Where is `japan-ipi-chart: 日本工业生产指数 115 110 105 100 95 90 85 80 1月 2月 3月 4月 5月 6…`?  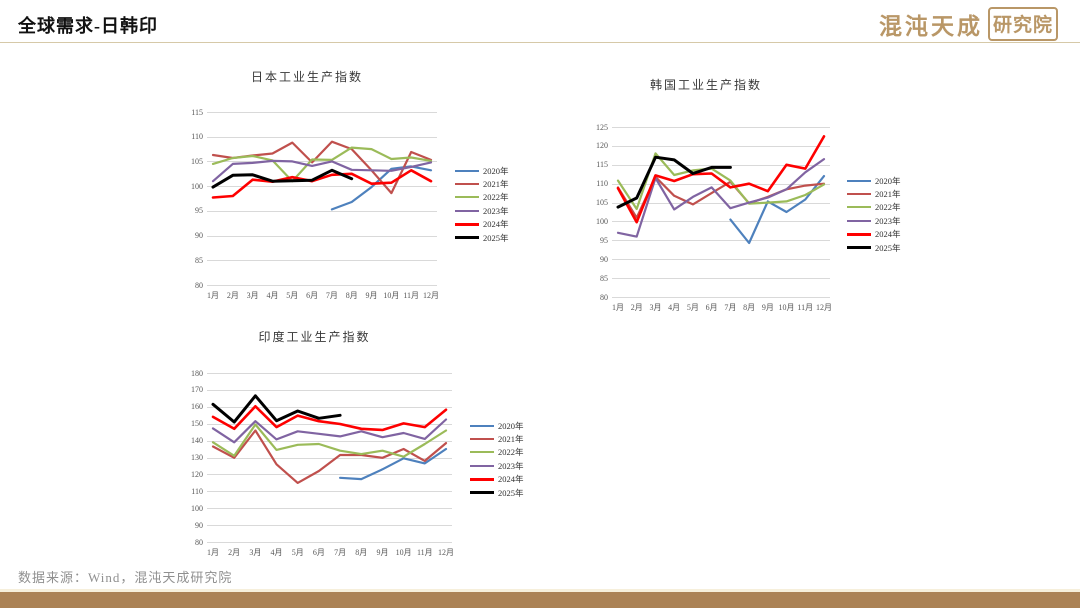
japan-ipi-chart: 日本工业生产指数 115 110 105 100 95 90 85 80 1月 2月 3月 4月 5月 6… is located at coordinates (367, 184).